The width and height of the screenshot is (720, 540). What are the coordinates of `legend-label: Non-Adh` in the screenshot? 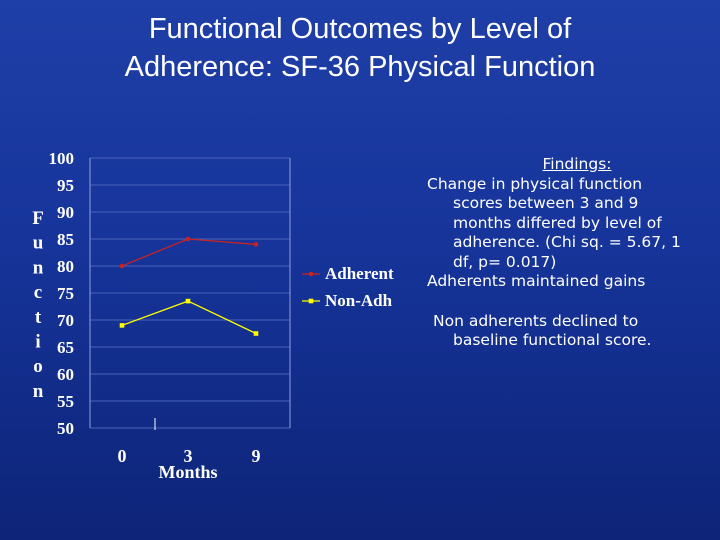 It's located at (359, 300).